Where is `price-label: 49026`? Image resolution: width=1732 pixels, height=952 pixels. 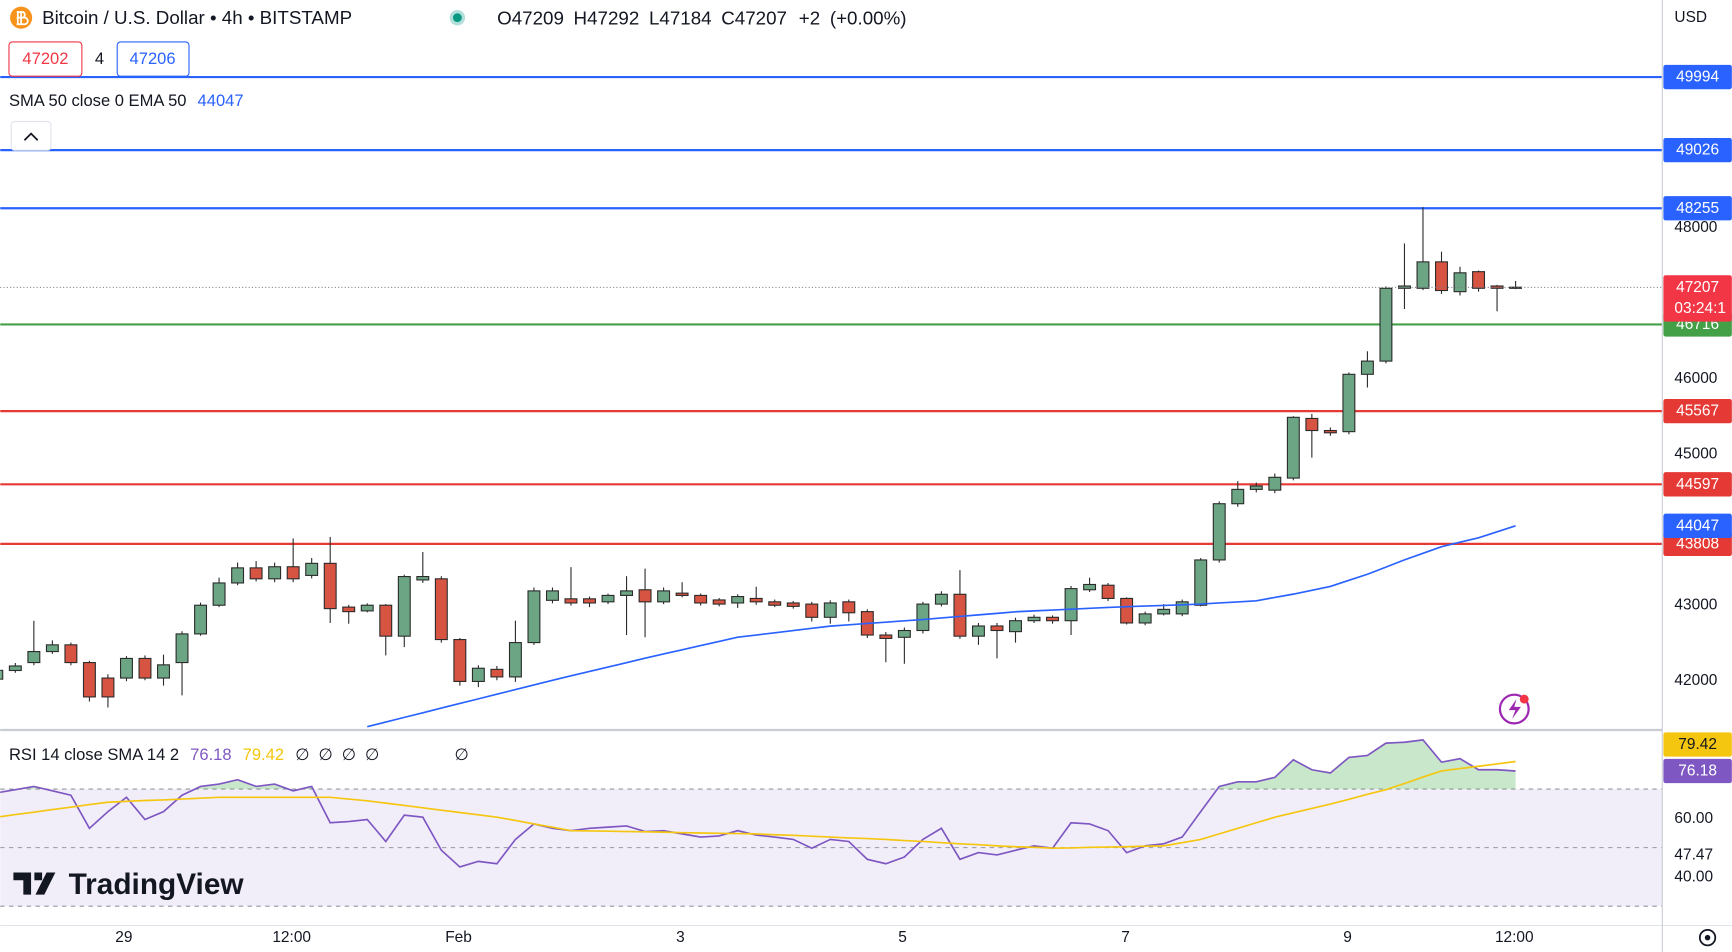 price-label: 49026 is located at coordinates (1697, 150).